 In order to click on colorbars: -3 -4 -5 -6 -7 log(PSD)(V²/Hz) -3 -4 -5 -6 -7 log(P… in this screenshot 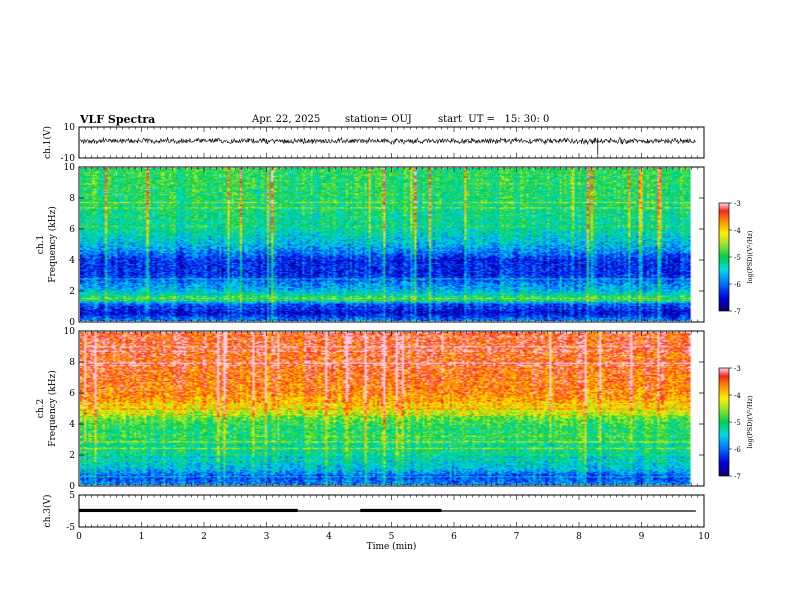, I will do `click(736, 340)`.